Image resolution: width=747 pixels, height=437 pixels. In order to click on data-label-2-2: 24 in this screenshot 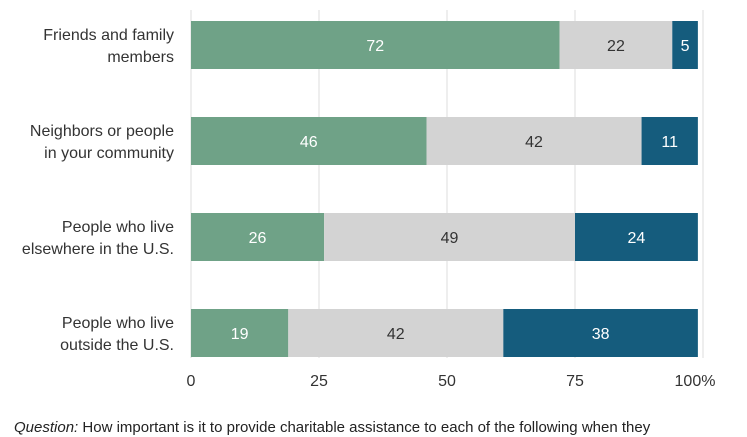, I will do `click(637, 238)`.